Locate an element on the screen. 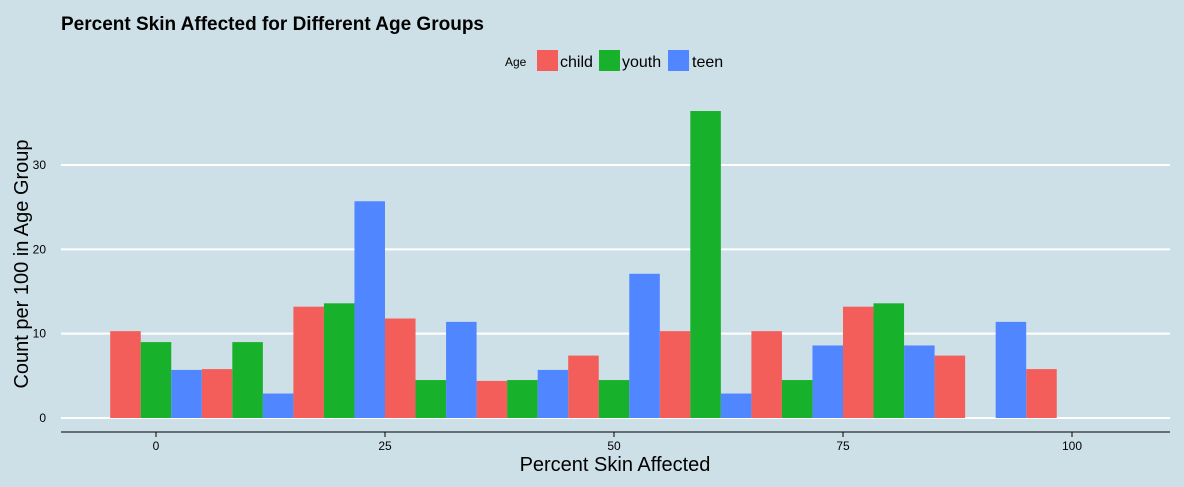 The height and width of the screenshot is (487, 1184). x-axis-label: Percent Skin Affected is located at coordinates (615, 465).